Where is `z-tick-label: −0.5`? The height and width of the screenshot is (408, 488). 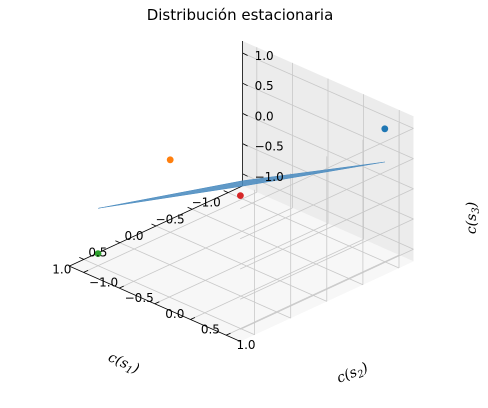 z-tick-label: −0.5 is located at coordinates (269, 147).